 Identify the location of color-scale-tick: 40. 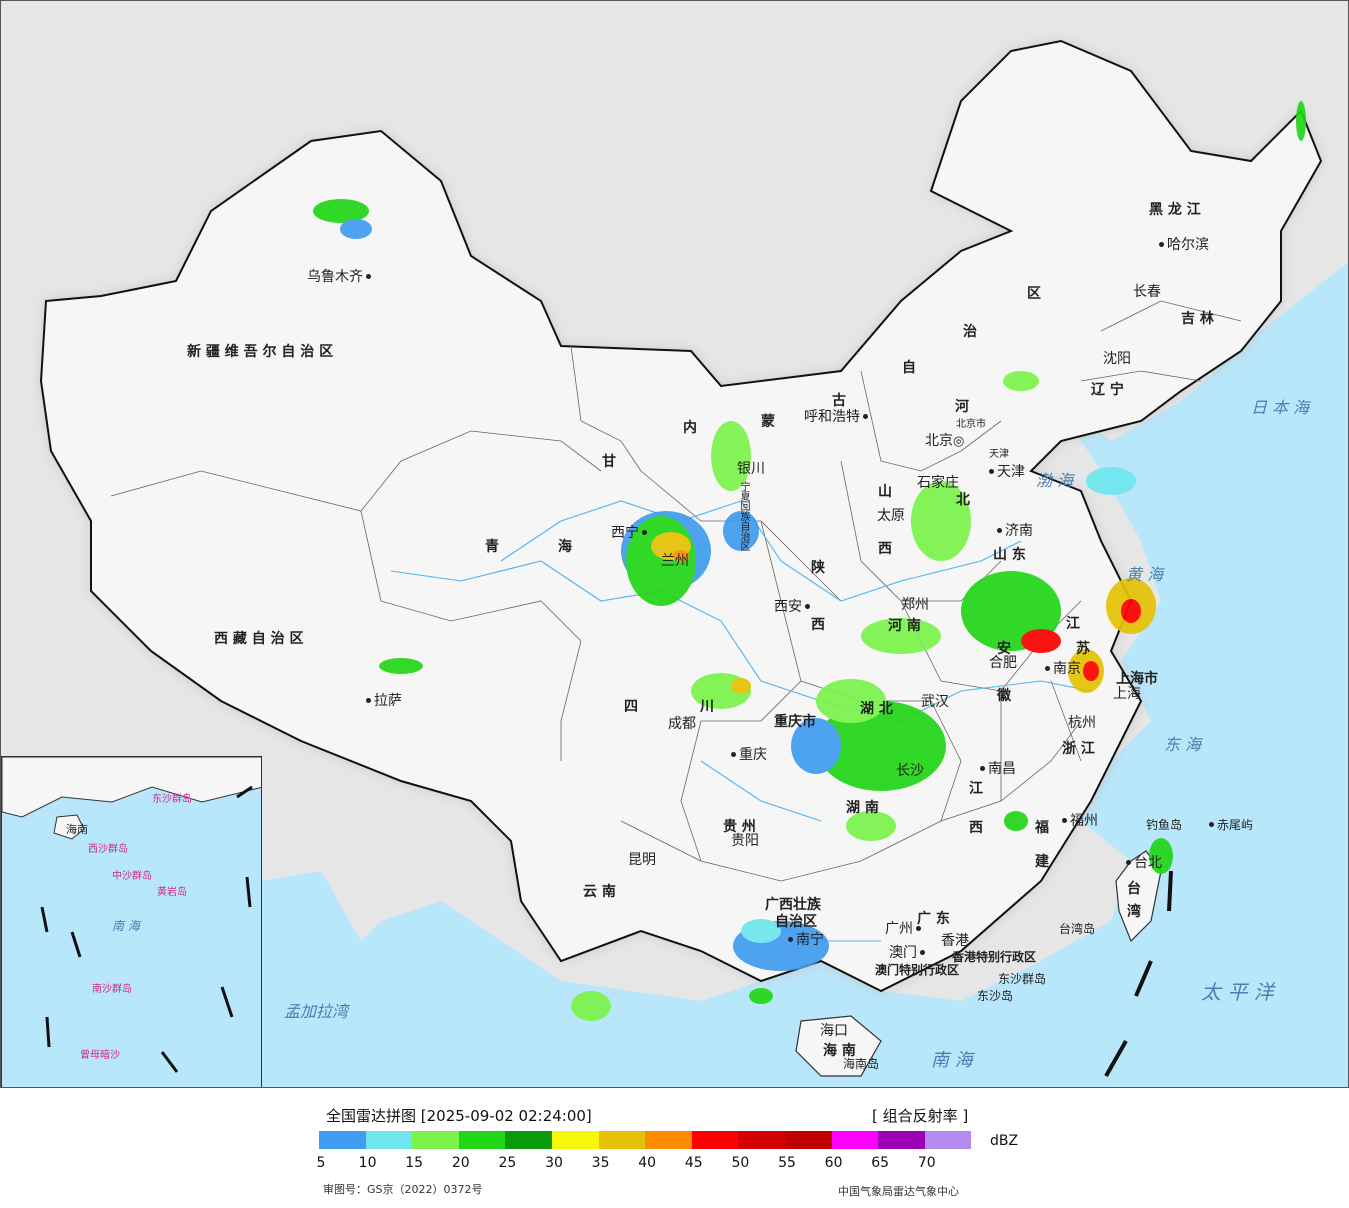
(647, 1163).